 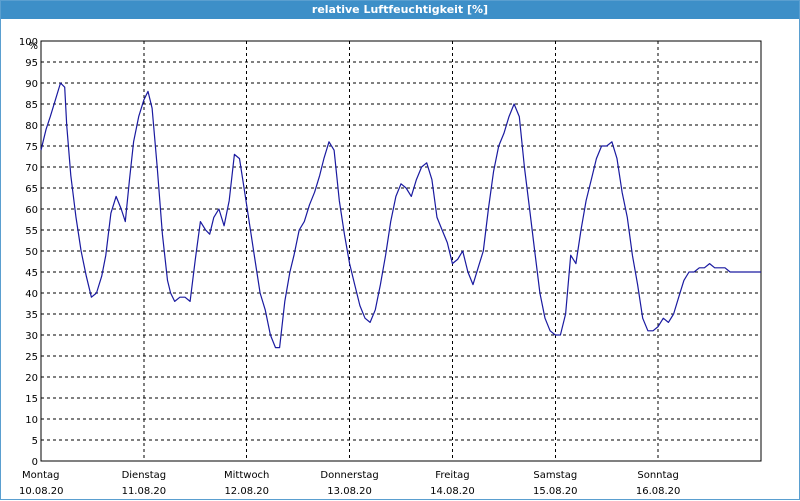 What do you see at coordinates (31, 399) in the screenshot?
I see `y-tick-label: 15` at bounding box center [31, 399].